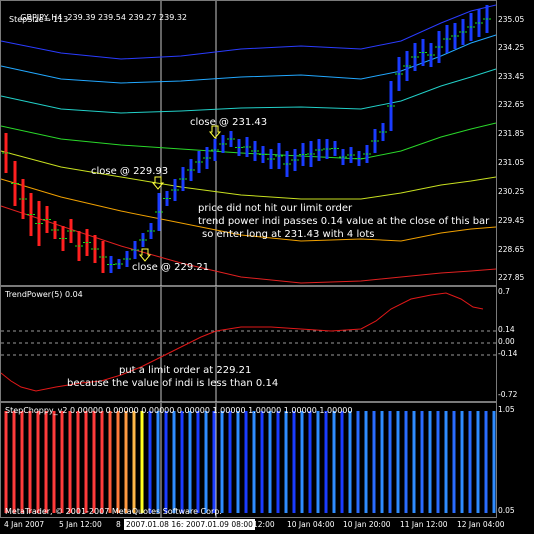 Image resolution: width=534 pixels, height=534 pixels. Describe the element at coordinates (511, 19) in the screenshot. I see `price-tick: 235.05` at that location.